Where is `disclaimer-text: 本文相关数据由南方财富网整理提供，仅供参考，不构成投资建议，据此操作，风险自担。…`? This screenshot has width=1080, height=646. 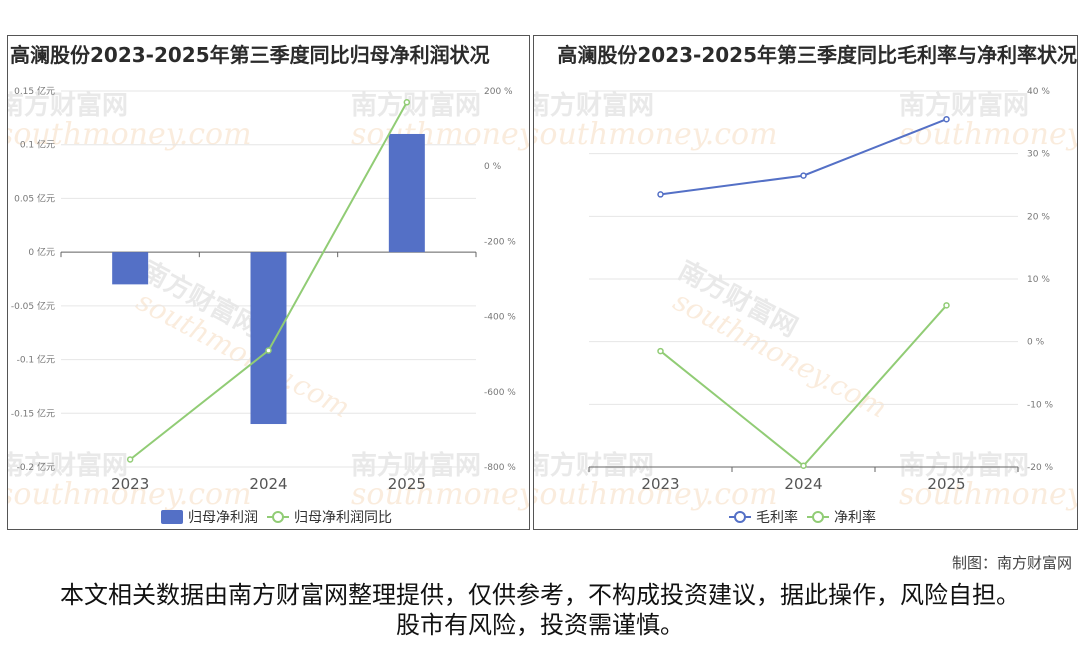 disclaimer-text: 本文相关数据由南方财富网整理提供，仅供参考，不构成投资建议，据此操作，风险自担。… is located at coordinates (540, 610).